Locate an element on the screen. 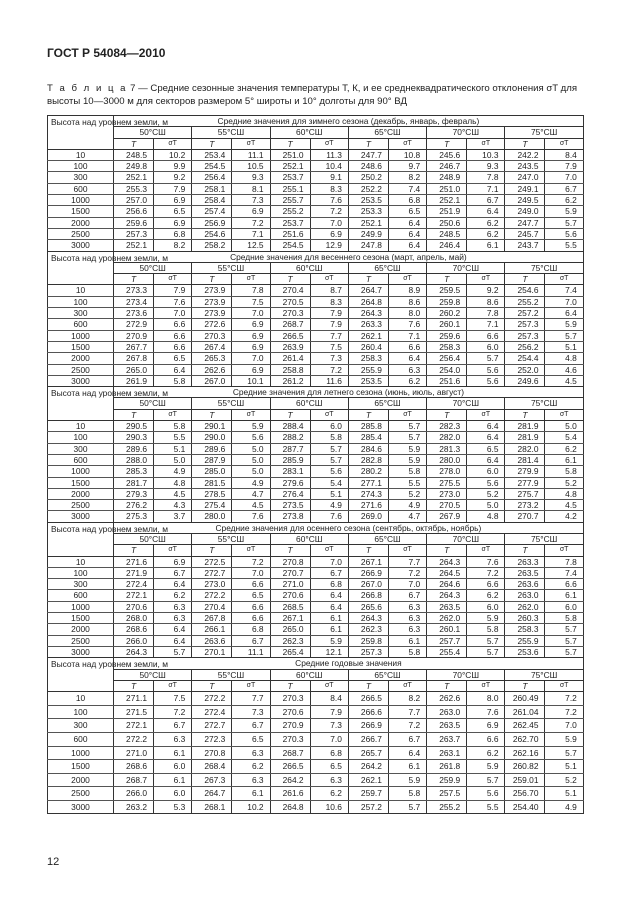 This screenshot has width=630, height=913. sigma-cell: 9.7 is located at coordinates (407, 166).